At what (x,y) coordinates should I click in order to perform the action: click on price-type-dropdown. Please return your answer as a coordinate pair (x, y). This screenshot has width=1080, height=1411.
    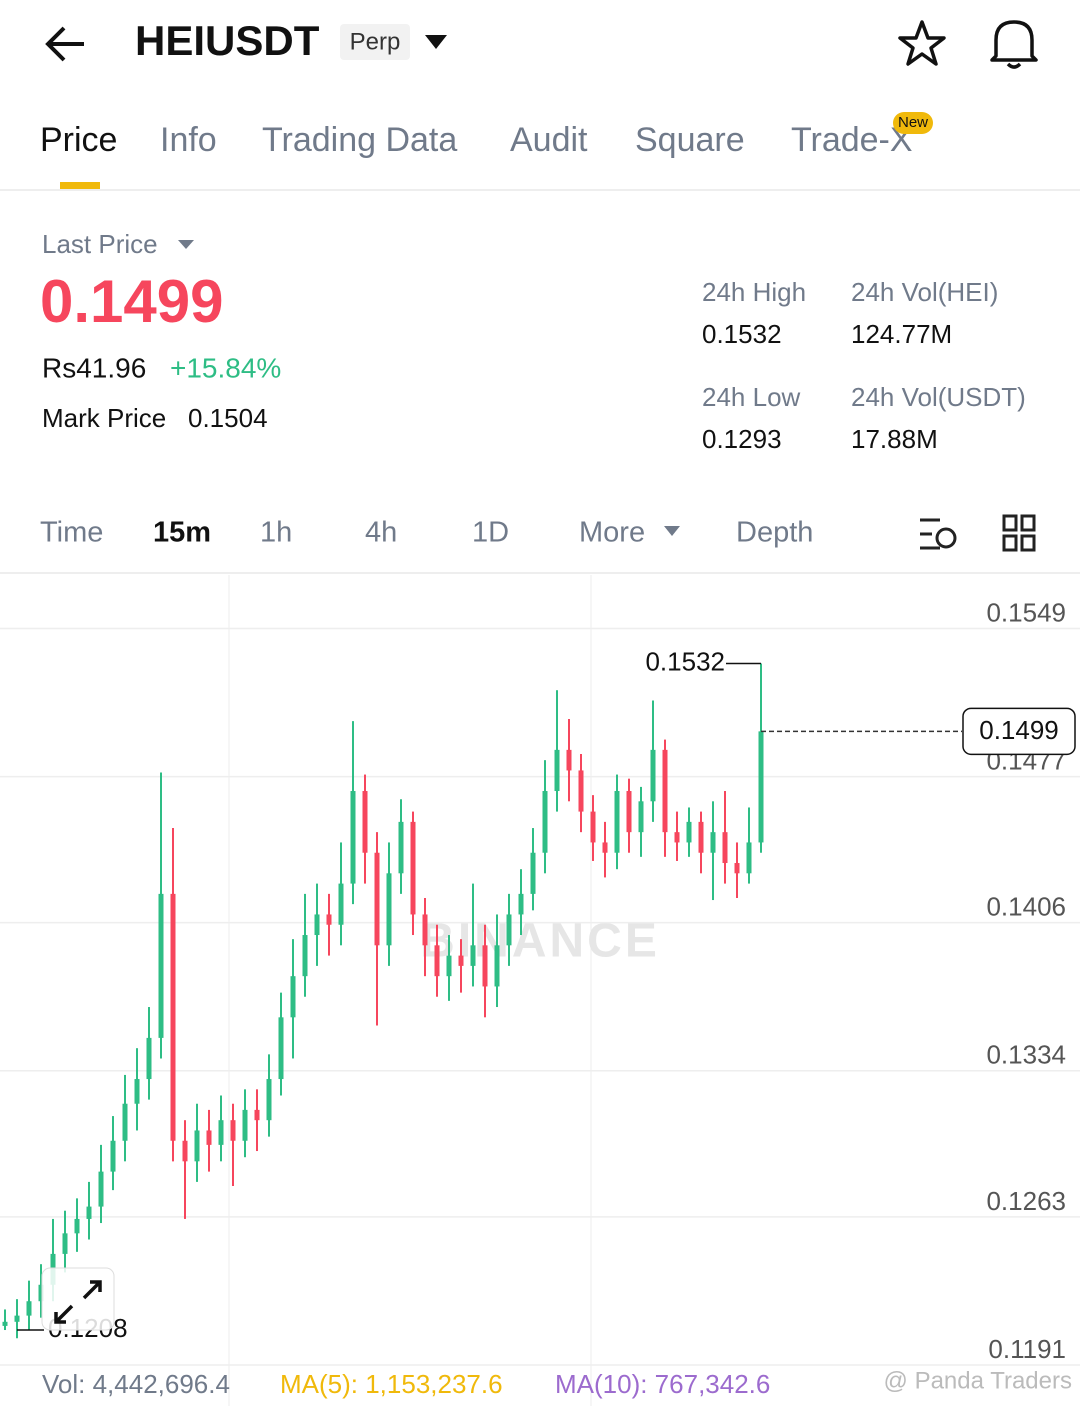
    Looking at the image, I should click on (186, 244).